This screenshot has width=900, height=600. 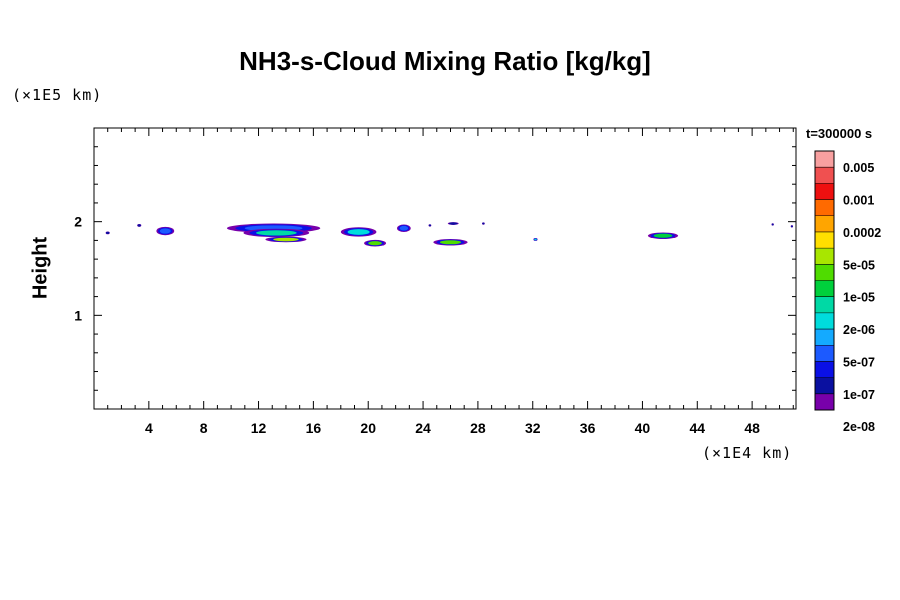 What do you see at coordinates (859, 427) in the screenshot?
I see `colorbar-label: 2e-08` at bounding box center [859, 427].